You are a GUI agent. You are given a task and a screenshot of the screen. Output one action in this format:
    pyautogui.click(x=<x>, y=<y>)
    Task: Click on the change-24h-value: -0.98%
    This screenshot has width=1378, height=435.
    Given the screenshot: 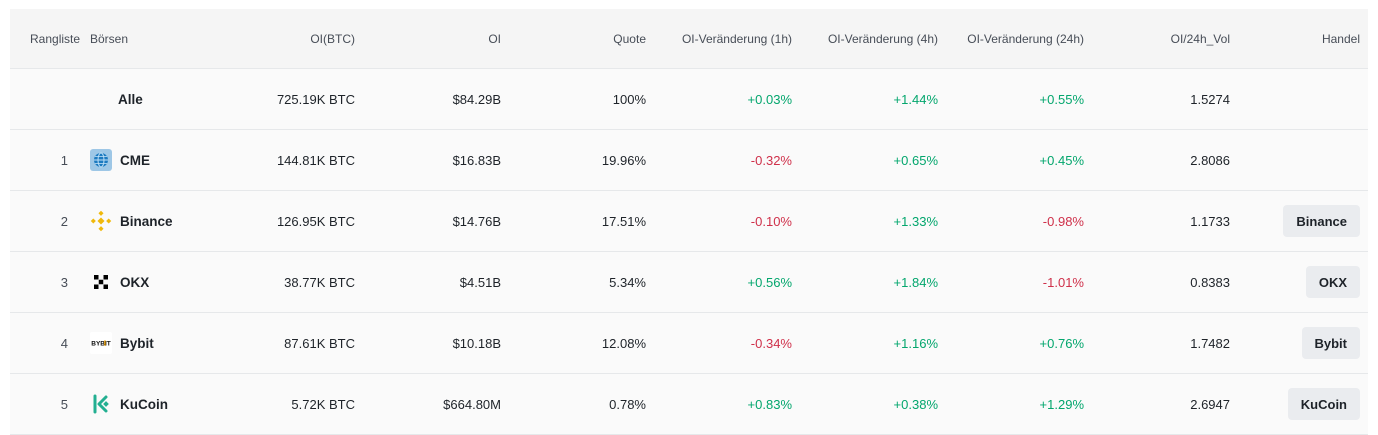 What is the action you would take?
    pyautogui.click(x=1063, y=221)
    